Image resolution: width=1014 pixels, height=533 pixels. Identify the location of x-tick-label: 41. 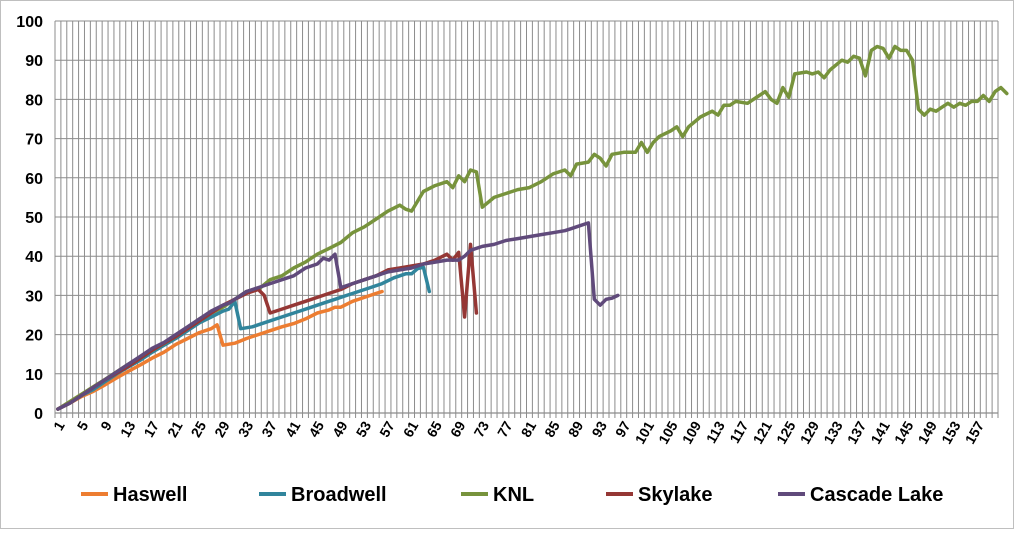
(293, 429).